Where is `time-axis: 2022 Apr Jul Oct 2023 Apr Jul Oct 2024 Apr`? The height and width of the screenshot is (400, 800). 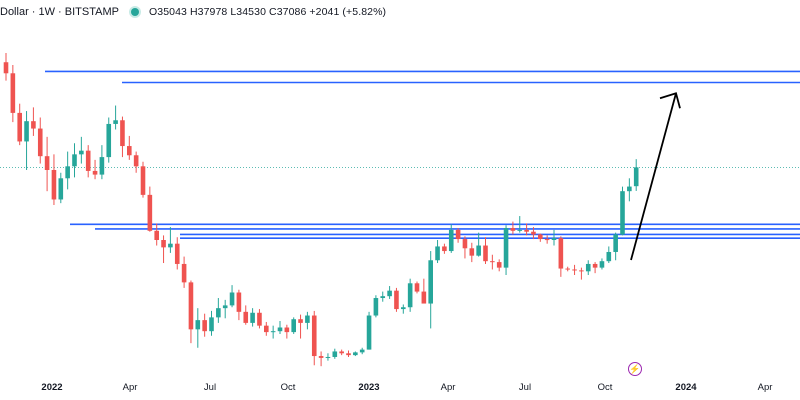
time-axis: 2022 Apr Jul Oct 2023 Apr Jul Oct 2024 Apr is located at coordinates (400, 388).